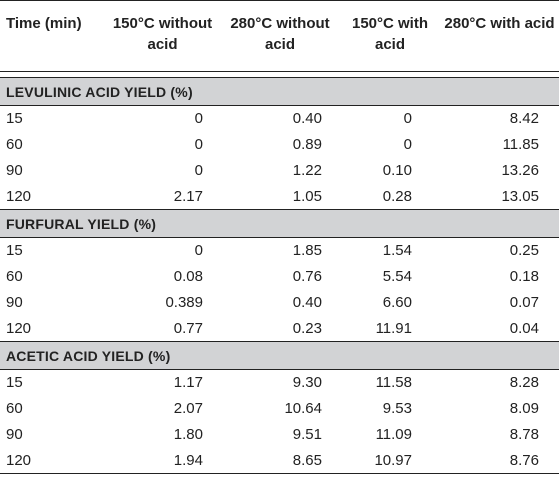  Describe the element at coordinates (390, 34) in the screenshot. I see `header-150-with-acid: 150°C with acid` at that location.